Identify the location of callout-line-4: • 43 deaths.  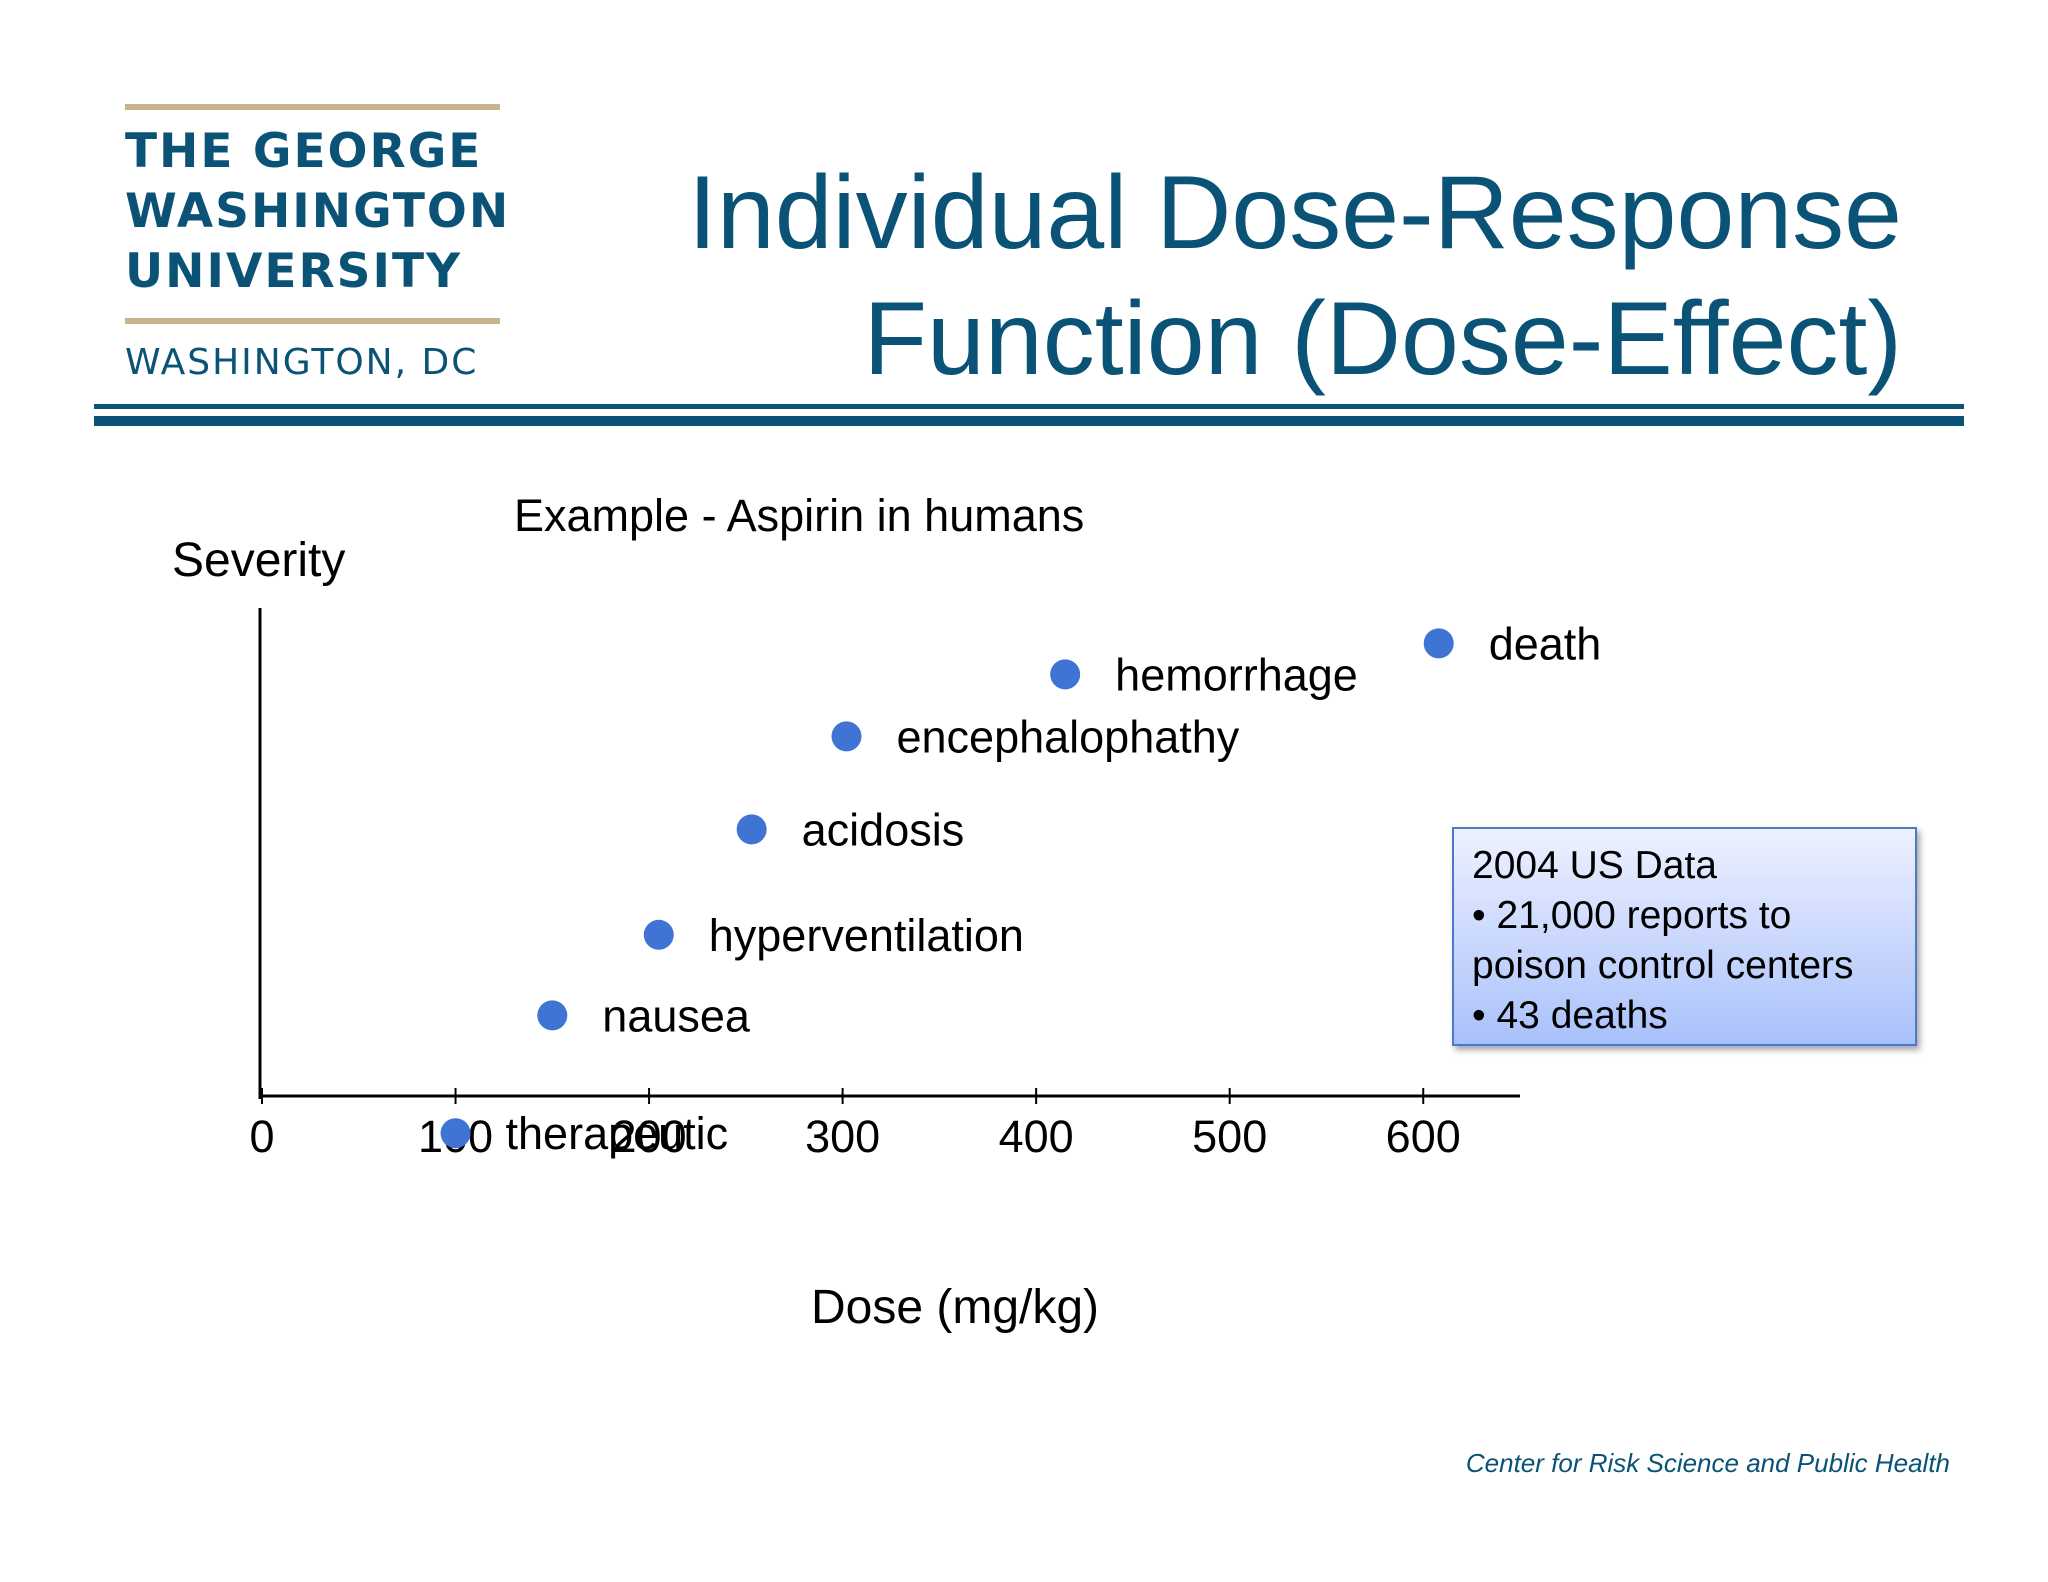
(1570, 1015).